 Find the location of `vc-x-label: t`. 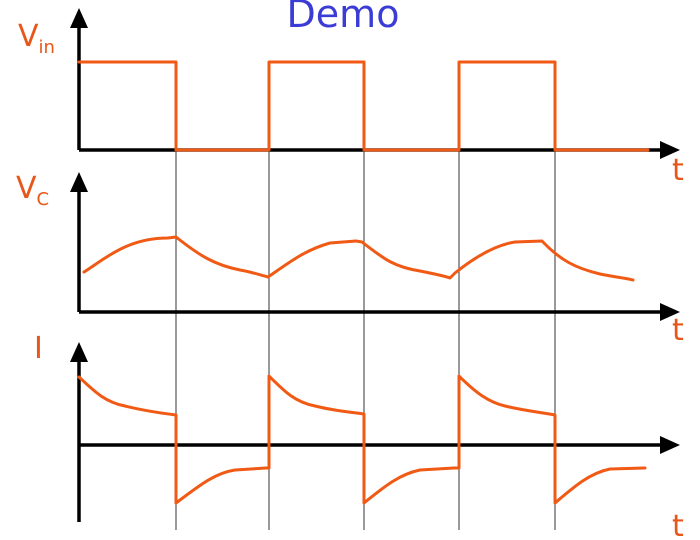

vc-x-label: t is located at coordinates (678, 330).